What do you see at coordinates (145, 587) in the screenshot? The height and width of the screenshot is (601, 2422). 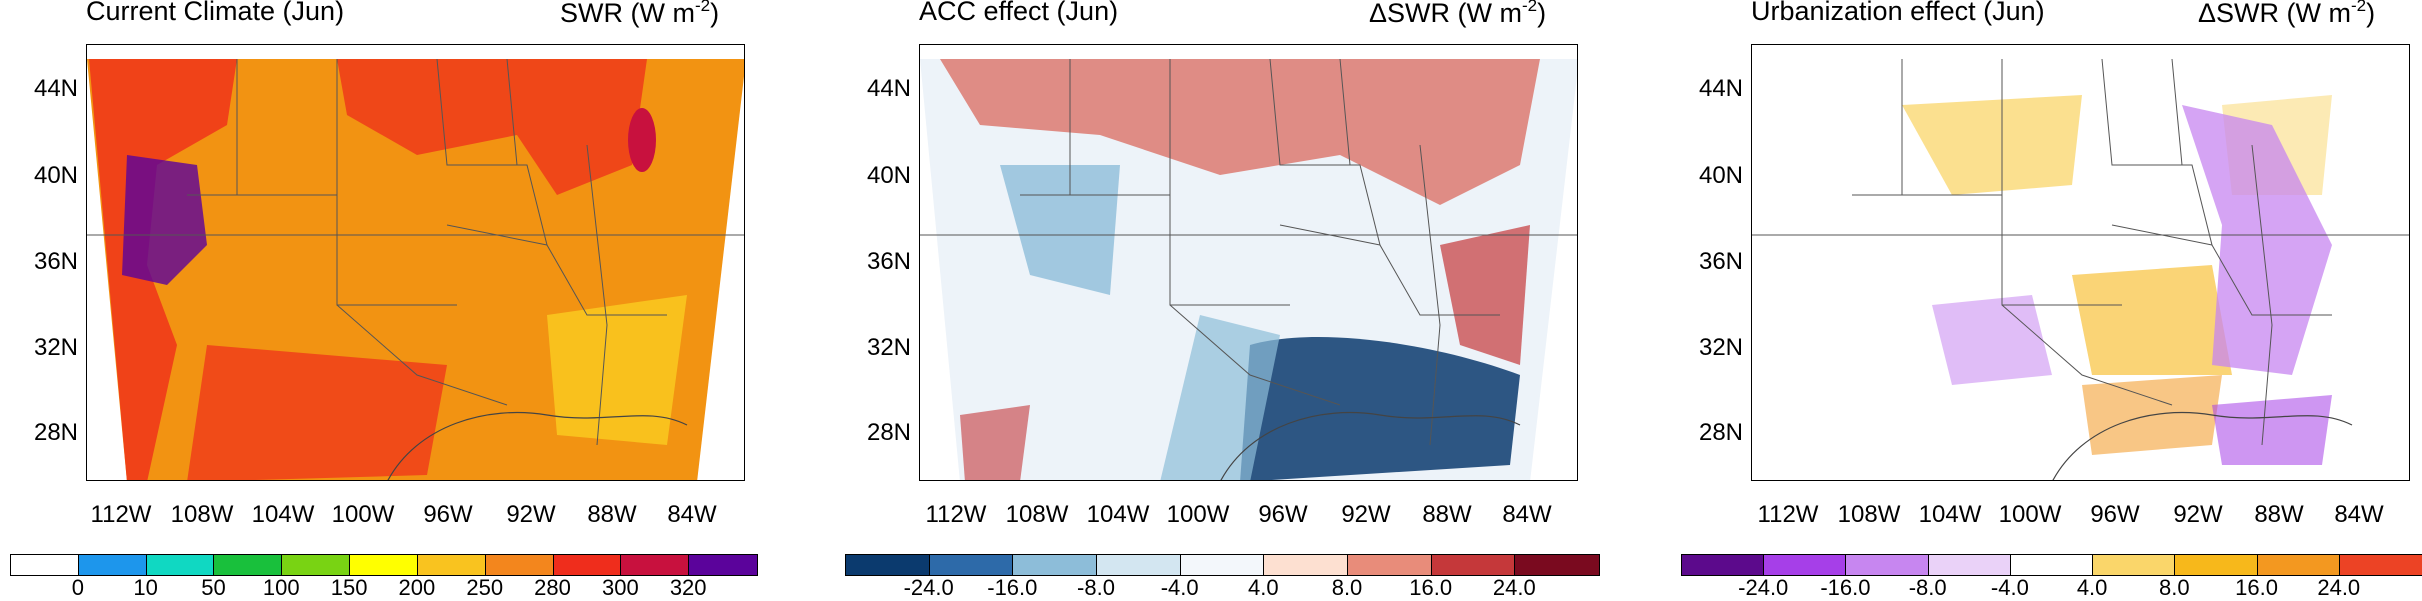 I see `colorbar-label: 10` at bounding box center [145, 587].